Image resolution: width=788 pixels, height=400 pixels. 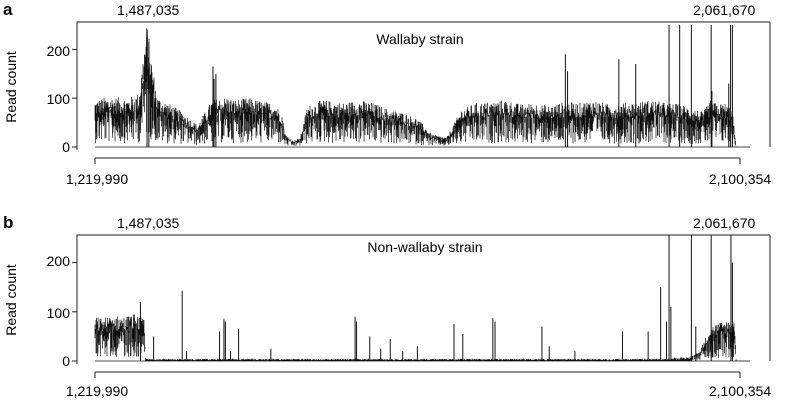 What do you see at coordinates (424, 247) in the screenshot?
I see `panel-b-title: Non-wallaby strain` at bounding box center [424, 247].